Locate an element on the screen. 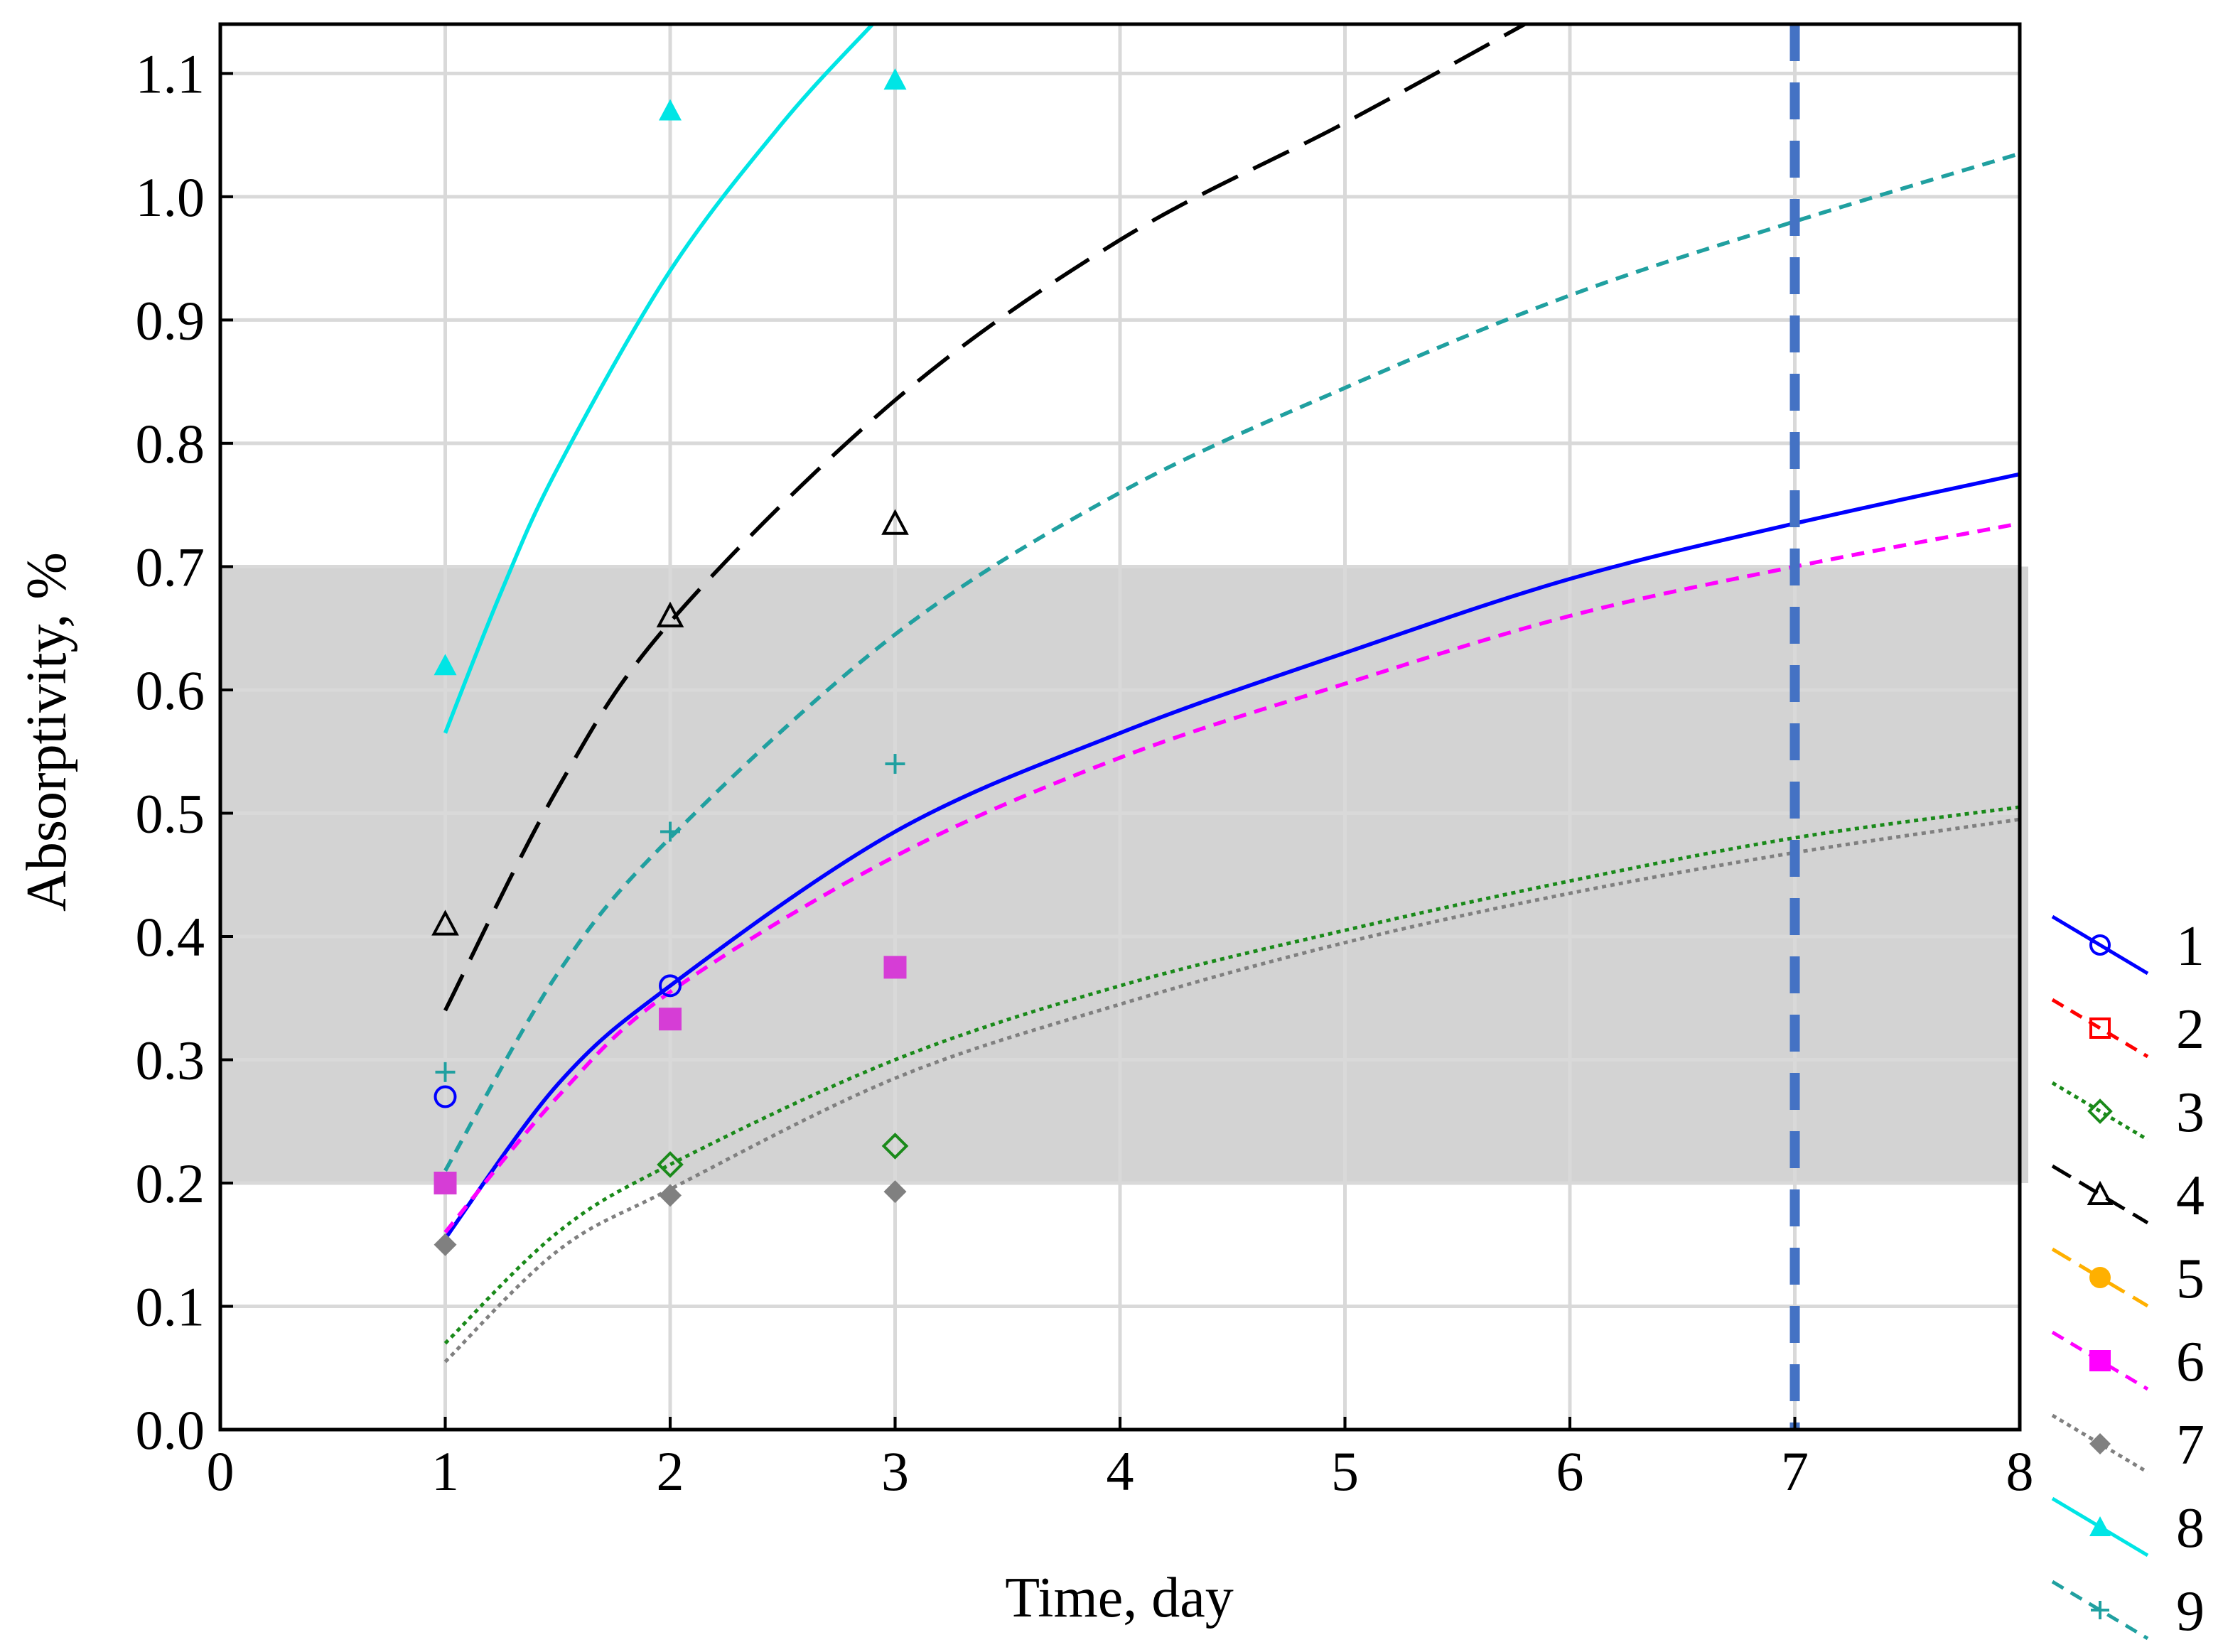 The height and width of the screenshot is (1652, 2223). legend-label-3: 3 is located at coordinates (2190, 1112).